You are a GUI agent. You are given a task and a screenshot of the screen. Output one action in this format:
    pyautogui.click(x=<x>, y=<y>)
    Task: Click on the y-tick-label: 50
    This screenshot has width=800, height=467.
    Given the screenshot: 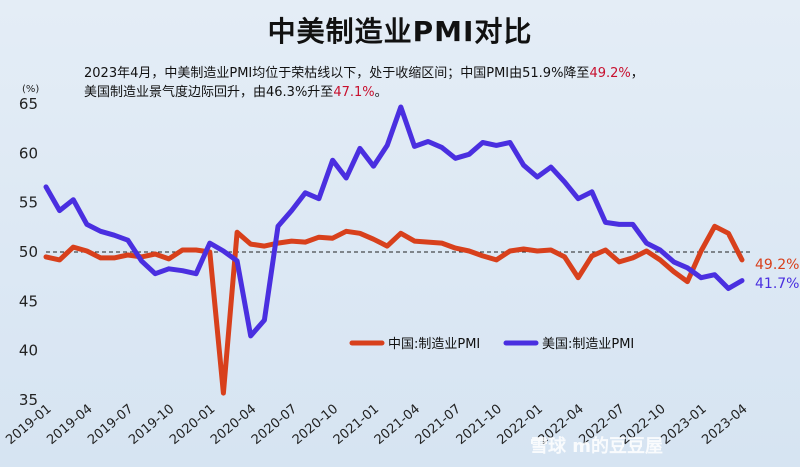 What is the action you would take?
    pyautogui.click(x=28, y=252)
    